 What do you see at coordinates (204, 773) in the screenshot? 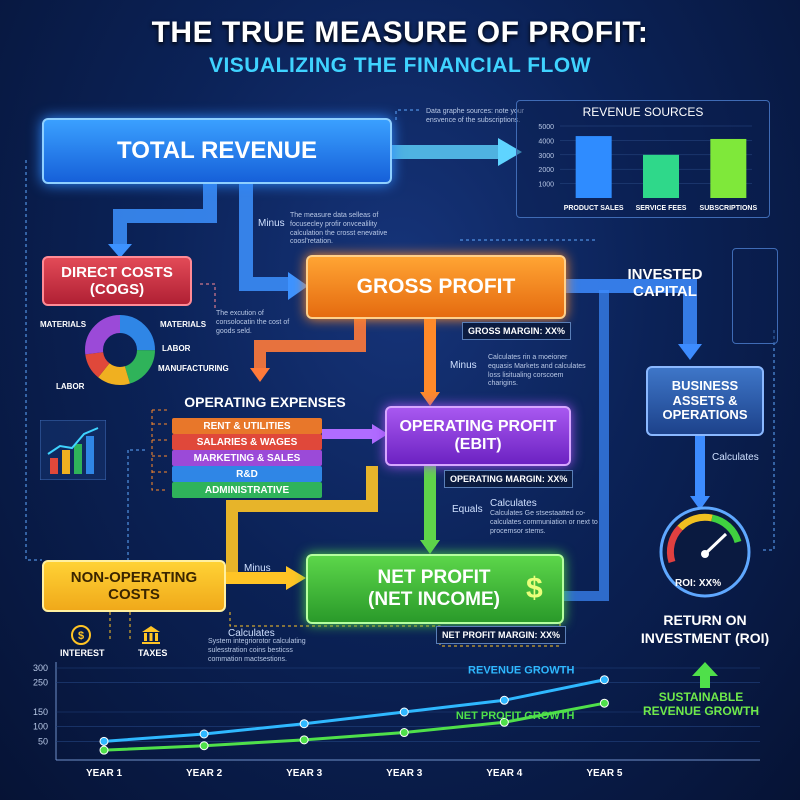
I see `x-tick-label: YEAR 2` at bounding box center [204, 773].